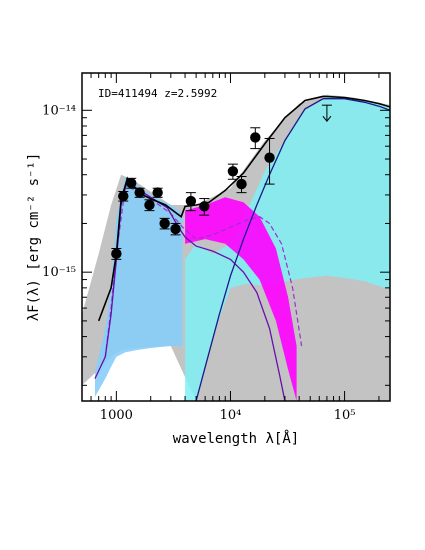 This screenshot has width=425, height=550. I want to click on stellar-uncertainty-band, so click(139, 286).